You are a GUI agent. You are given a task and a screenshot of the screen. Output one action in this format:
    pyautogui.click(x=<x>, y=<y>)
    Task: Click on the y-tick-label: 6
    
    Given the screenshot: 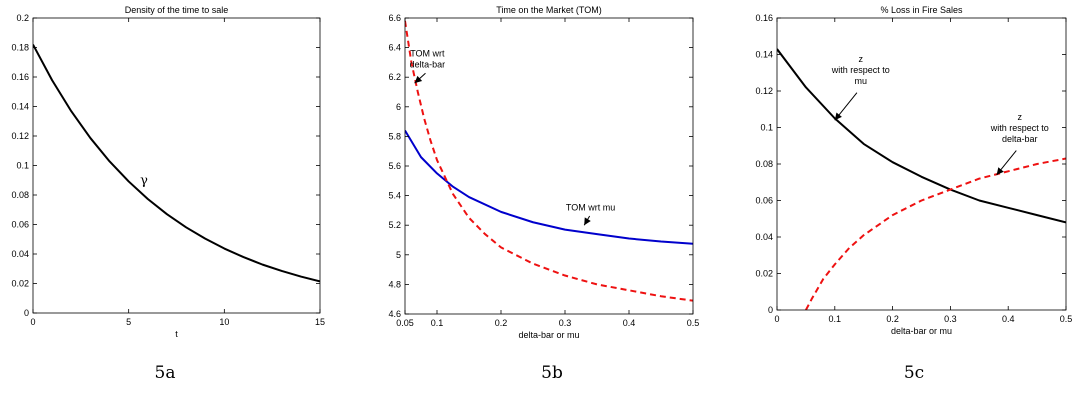 What is the action you would take?
    pyautogui.click(x=398, y=107)
    